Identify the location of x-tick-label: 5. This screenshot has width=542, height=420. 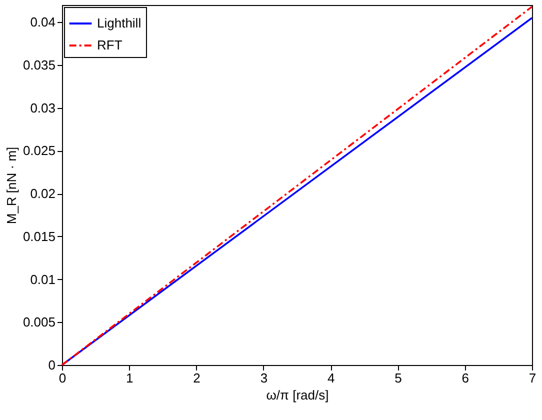
(398, 378).